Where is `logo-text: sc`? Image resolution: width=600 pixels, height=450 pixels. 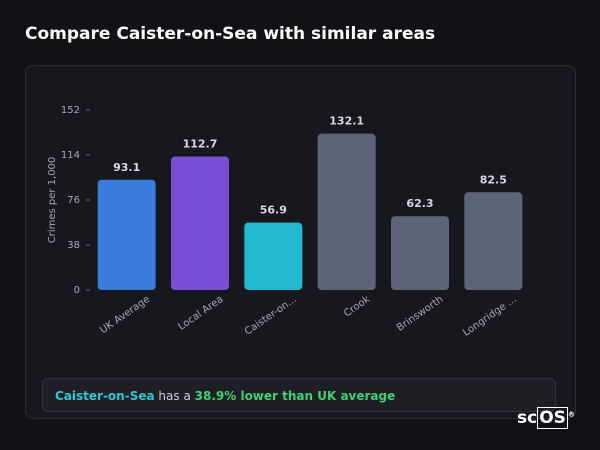 logo-text: sc is located at coordinates (527, 418).